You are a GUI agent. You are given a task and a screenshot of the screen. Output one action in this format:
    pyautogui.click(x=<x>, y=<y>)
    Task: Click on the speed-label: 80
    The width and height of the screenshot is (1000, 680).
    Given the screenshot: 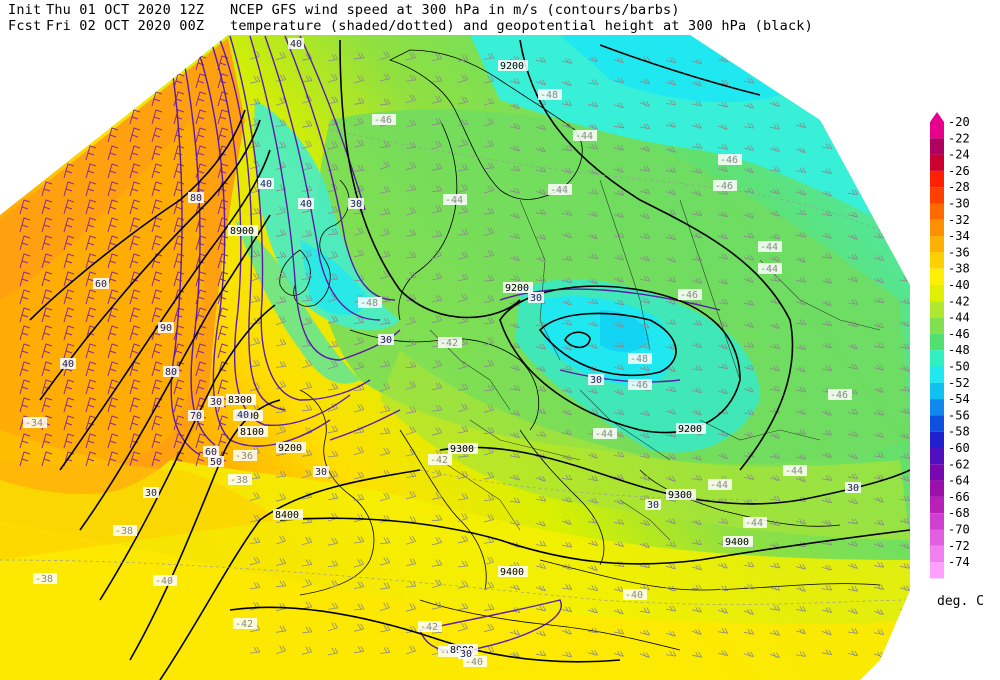 What is the action you would take?
    pyautogui.click(x=196, y=198)
    